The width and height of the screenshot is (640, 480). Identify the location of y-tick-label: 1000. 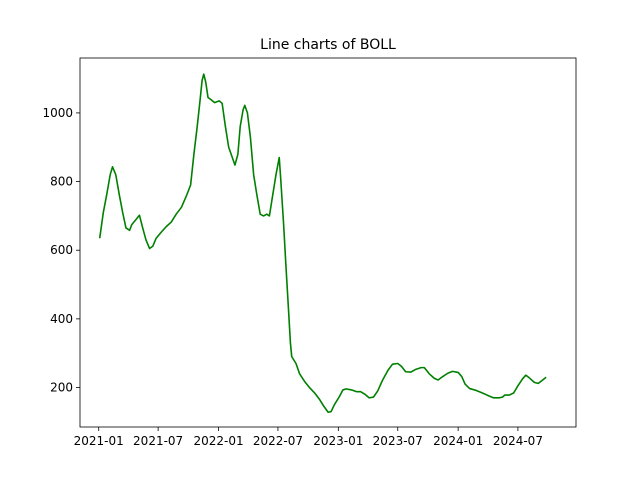
(57, 113).